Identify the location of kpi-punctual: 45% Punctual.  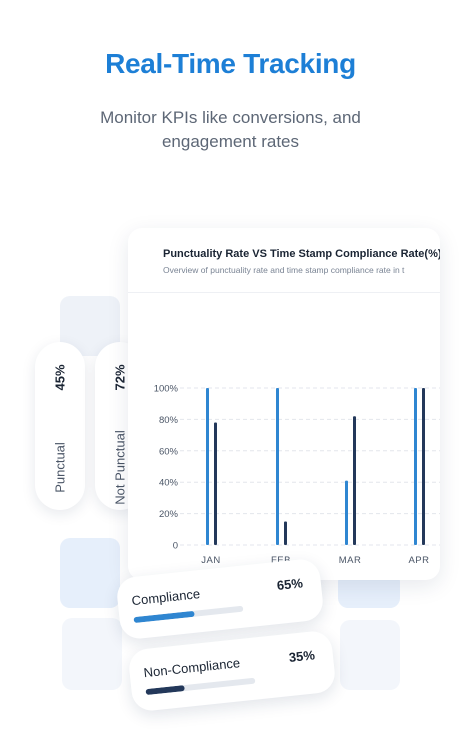
(60, 426).